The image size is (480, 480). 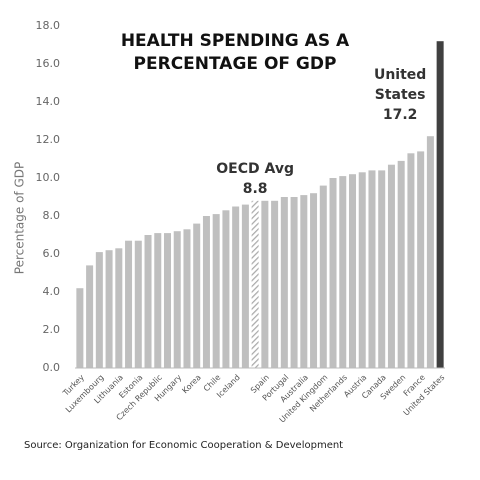 I want to click on y-tick-label: 18.0, so click(x=48, y=25).